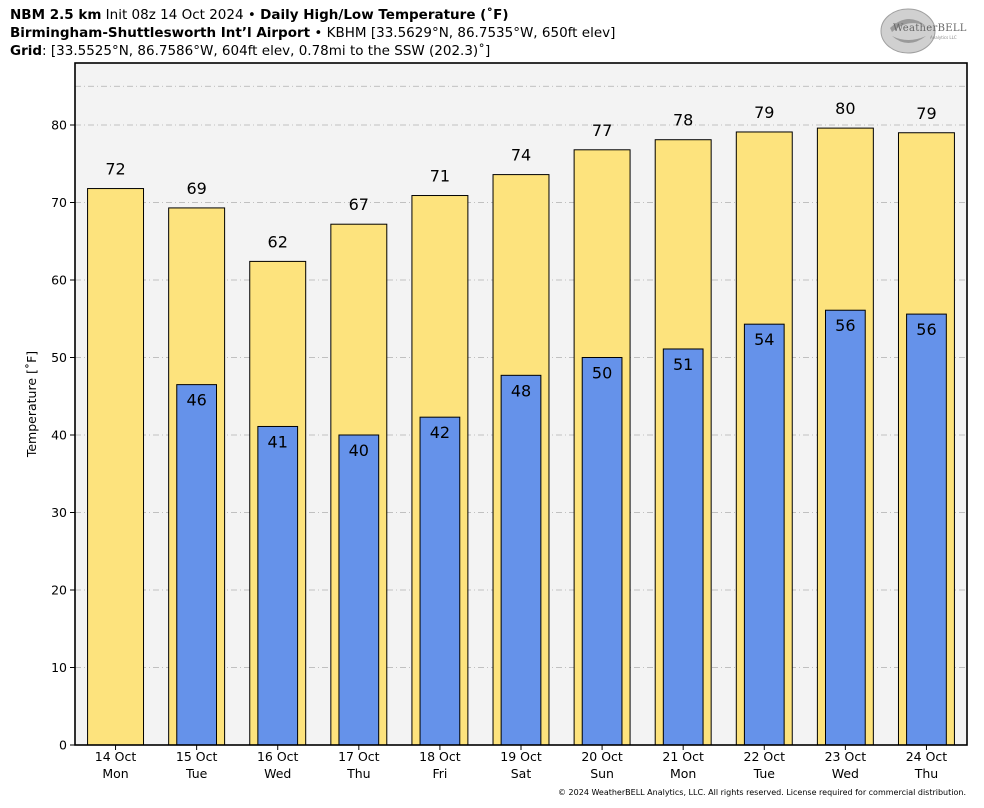  What do you see at coordinates (927, 756) in the screenshot?
I see `x-tick-date: 24 Oct` at bounding box center [927, 756].